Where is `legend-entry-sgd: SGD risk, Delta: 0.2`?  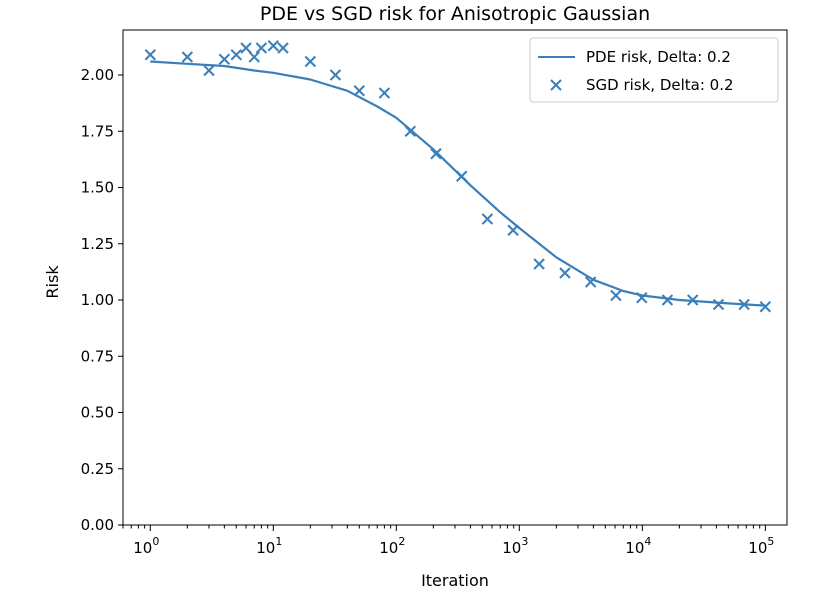 legend-entry-sgd: SGD risk, Delta: 0.2 is located at coordinates (660, 85).